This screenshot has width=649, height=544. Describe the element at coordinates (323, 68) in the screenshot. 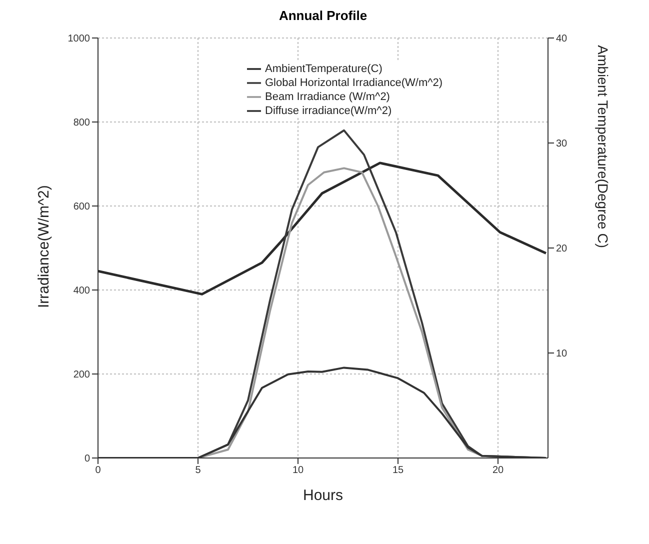

I see `legend-label: AmbientTemperature(C)` at that location.